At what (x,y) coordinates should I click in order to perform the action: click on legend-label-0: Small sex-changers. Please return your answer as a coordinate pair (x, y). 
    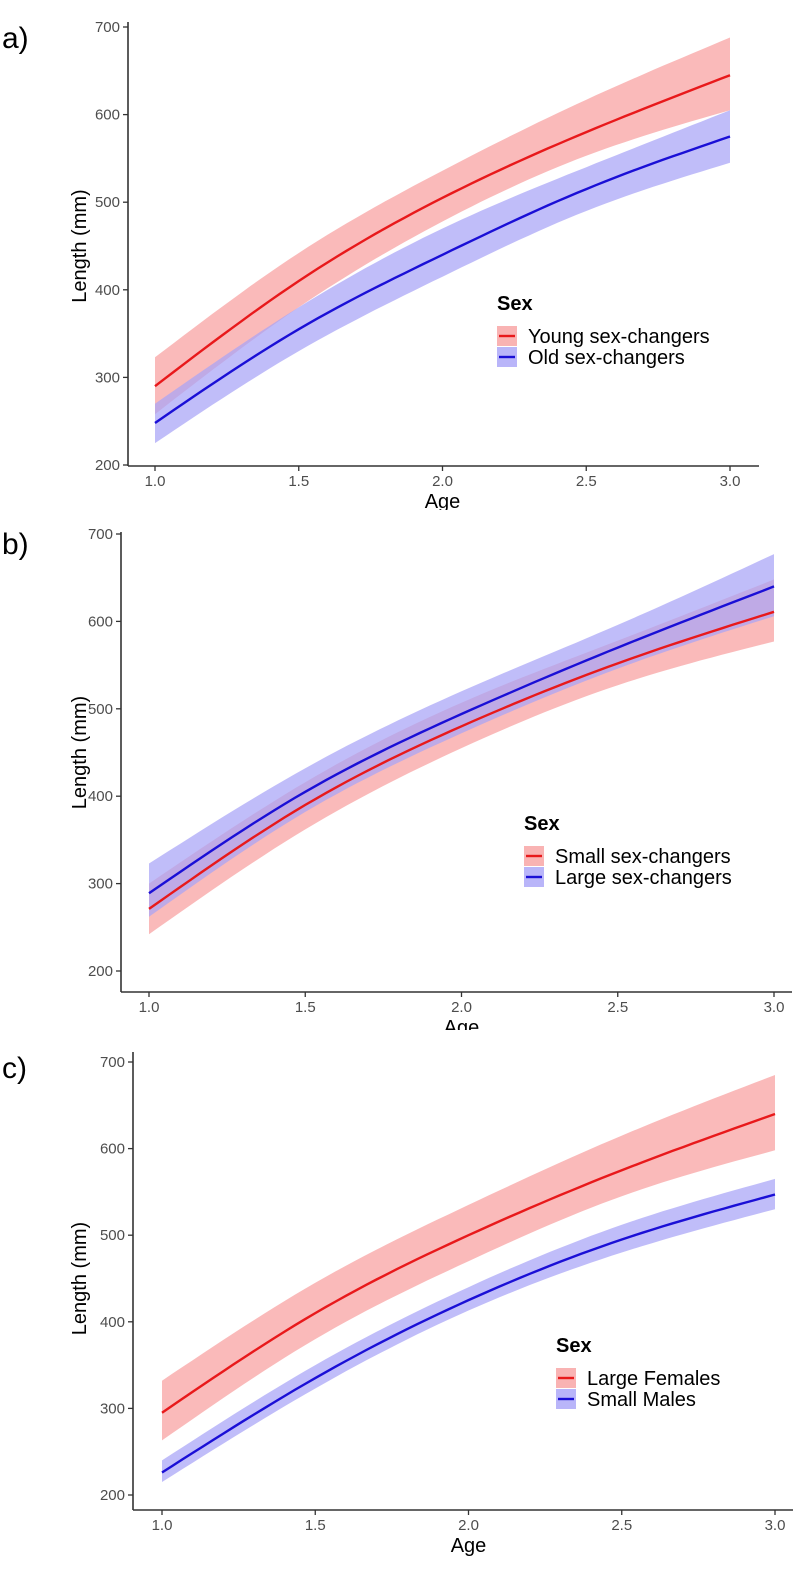
    Looking at the image, I should click on (643, 857).